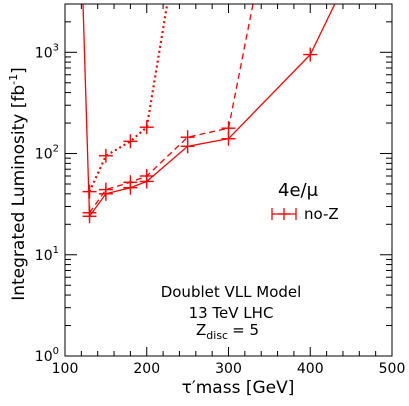  I want to click on x-tick-label: 500, so click(392, 369).